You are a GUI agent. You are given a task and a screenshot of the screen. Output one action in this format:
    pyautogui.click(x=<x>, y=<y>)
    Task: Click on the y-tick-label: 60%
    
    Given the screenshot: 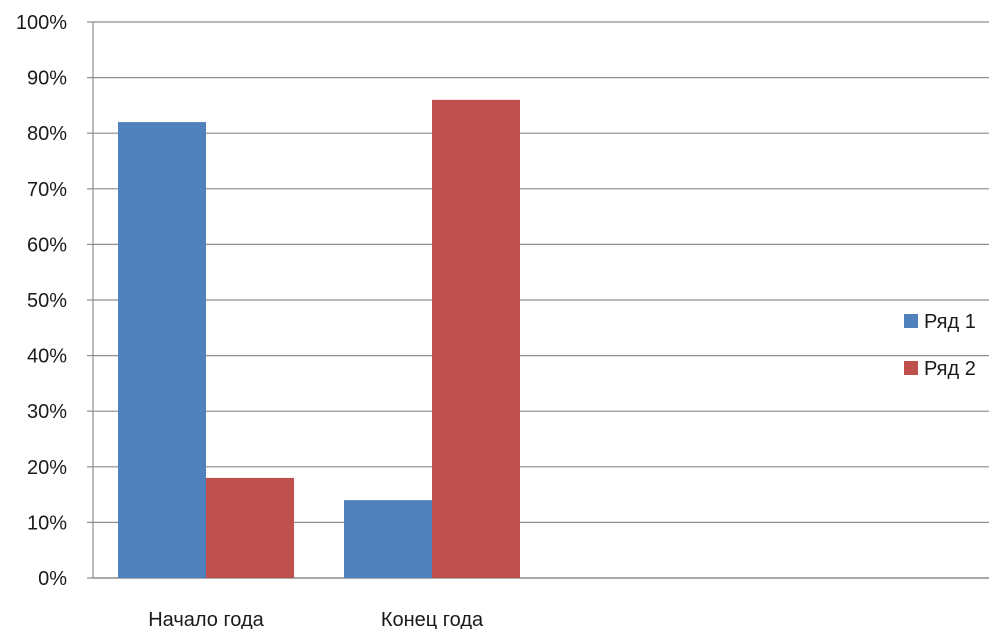 What is the action you would take?
    pyautogui.click(x=47, y=245)
    